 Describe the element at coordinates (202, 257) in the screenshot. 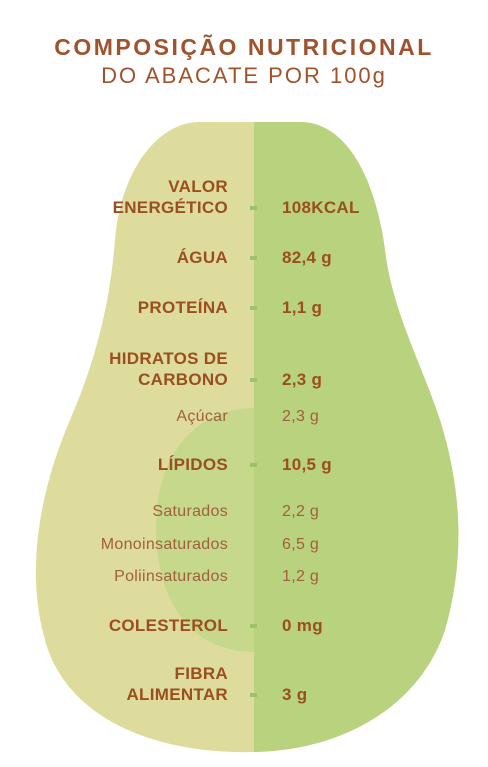

I see `nutrient-label: ÁGUA` at that location.